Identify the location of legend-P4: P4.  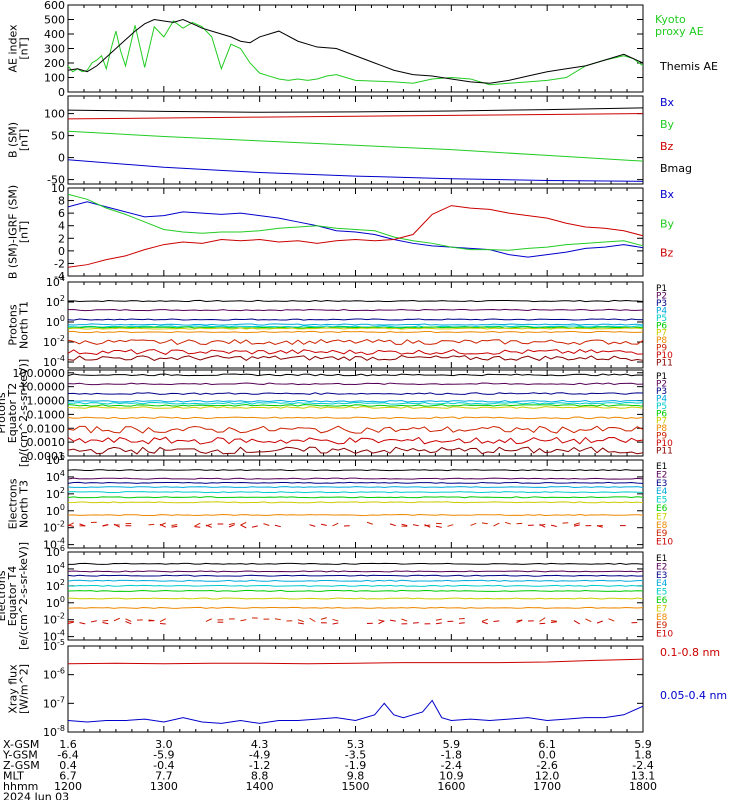
(661, 399).